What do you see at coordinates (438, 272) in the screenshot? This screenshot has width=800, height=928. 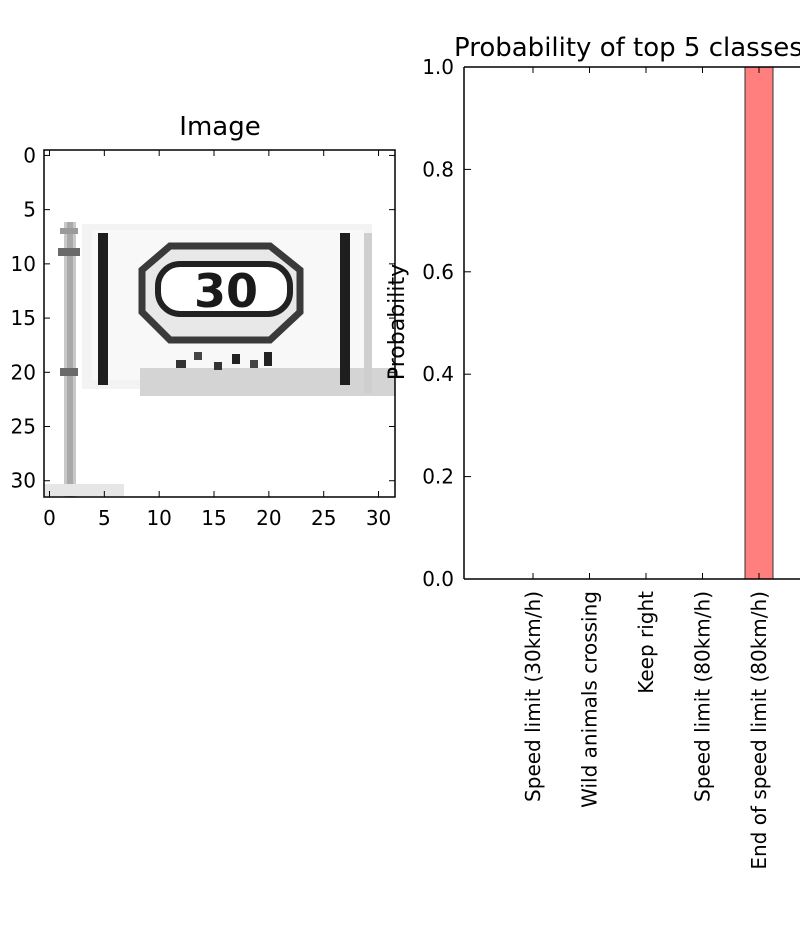 I see `y-tick-label: 0.6` at bounding box center [438, 272].